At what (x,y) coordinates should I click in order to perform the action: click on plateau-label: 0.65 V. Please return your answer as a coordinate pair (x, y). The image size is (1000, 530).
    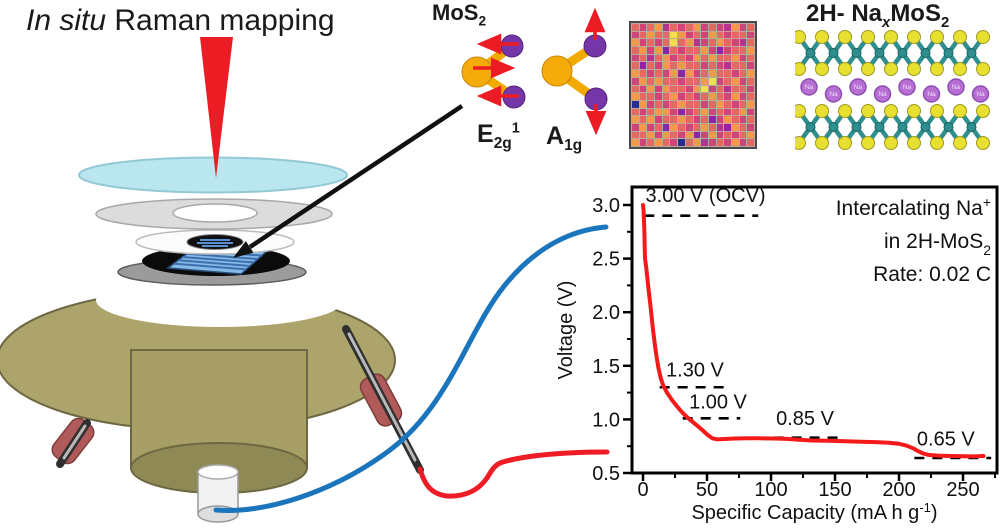
    Looking at the image, I should click on (946, 440).